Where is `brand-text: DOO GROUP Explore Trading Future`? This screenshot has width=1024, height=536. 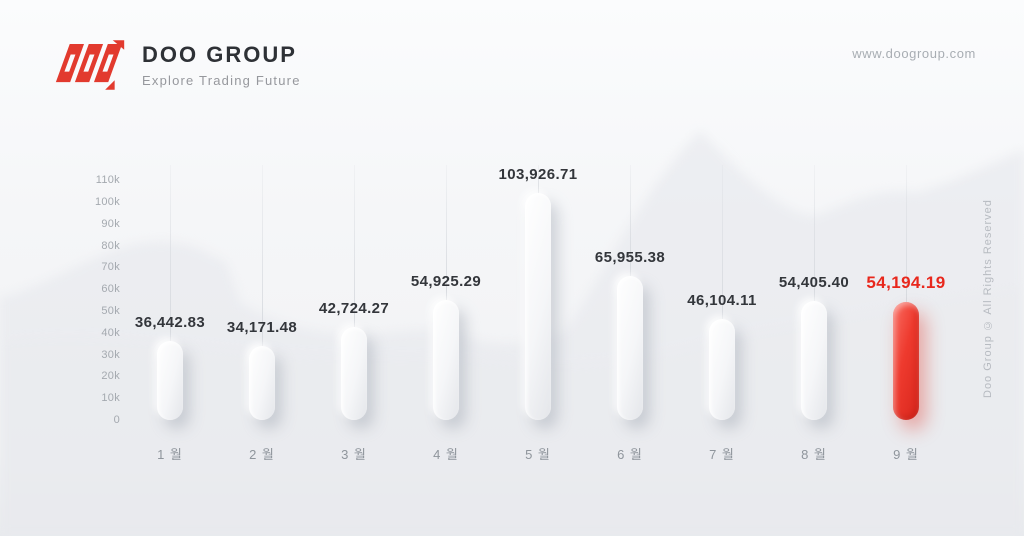 brand-text: DOO GROUP Explore Trading Future is located at coordinates (221, 65).